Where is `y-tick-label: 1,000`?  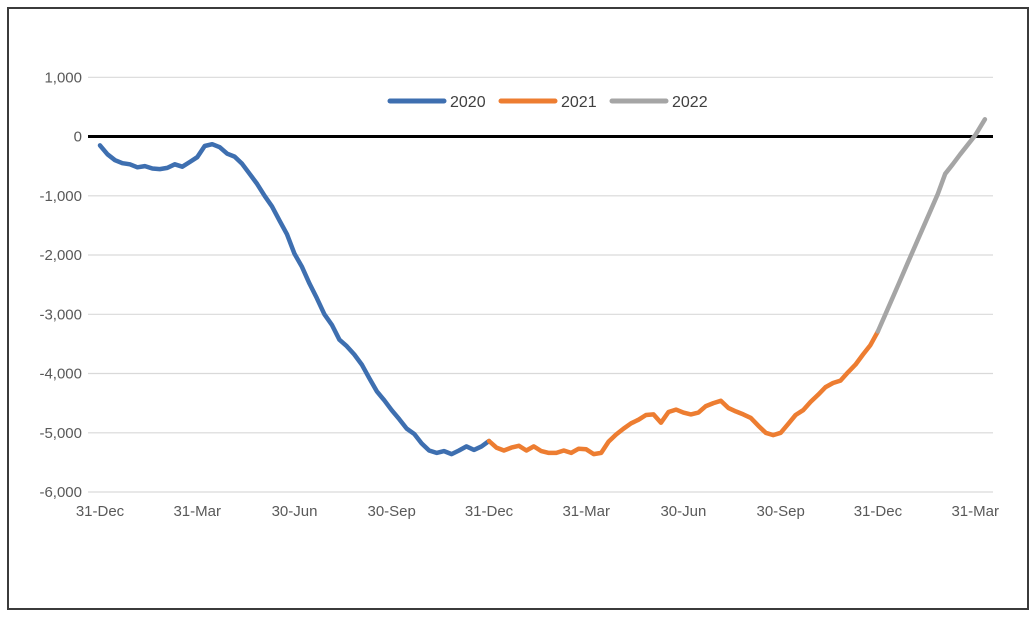
y-tick-label: 1,000 is located at coordinates (63, 77).